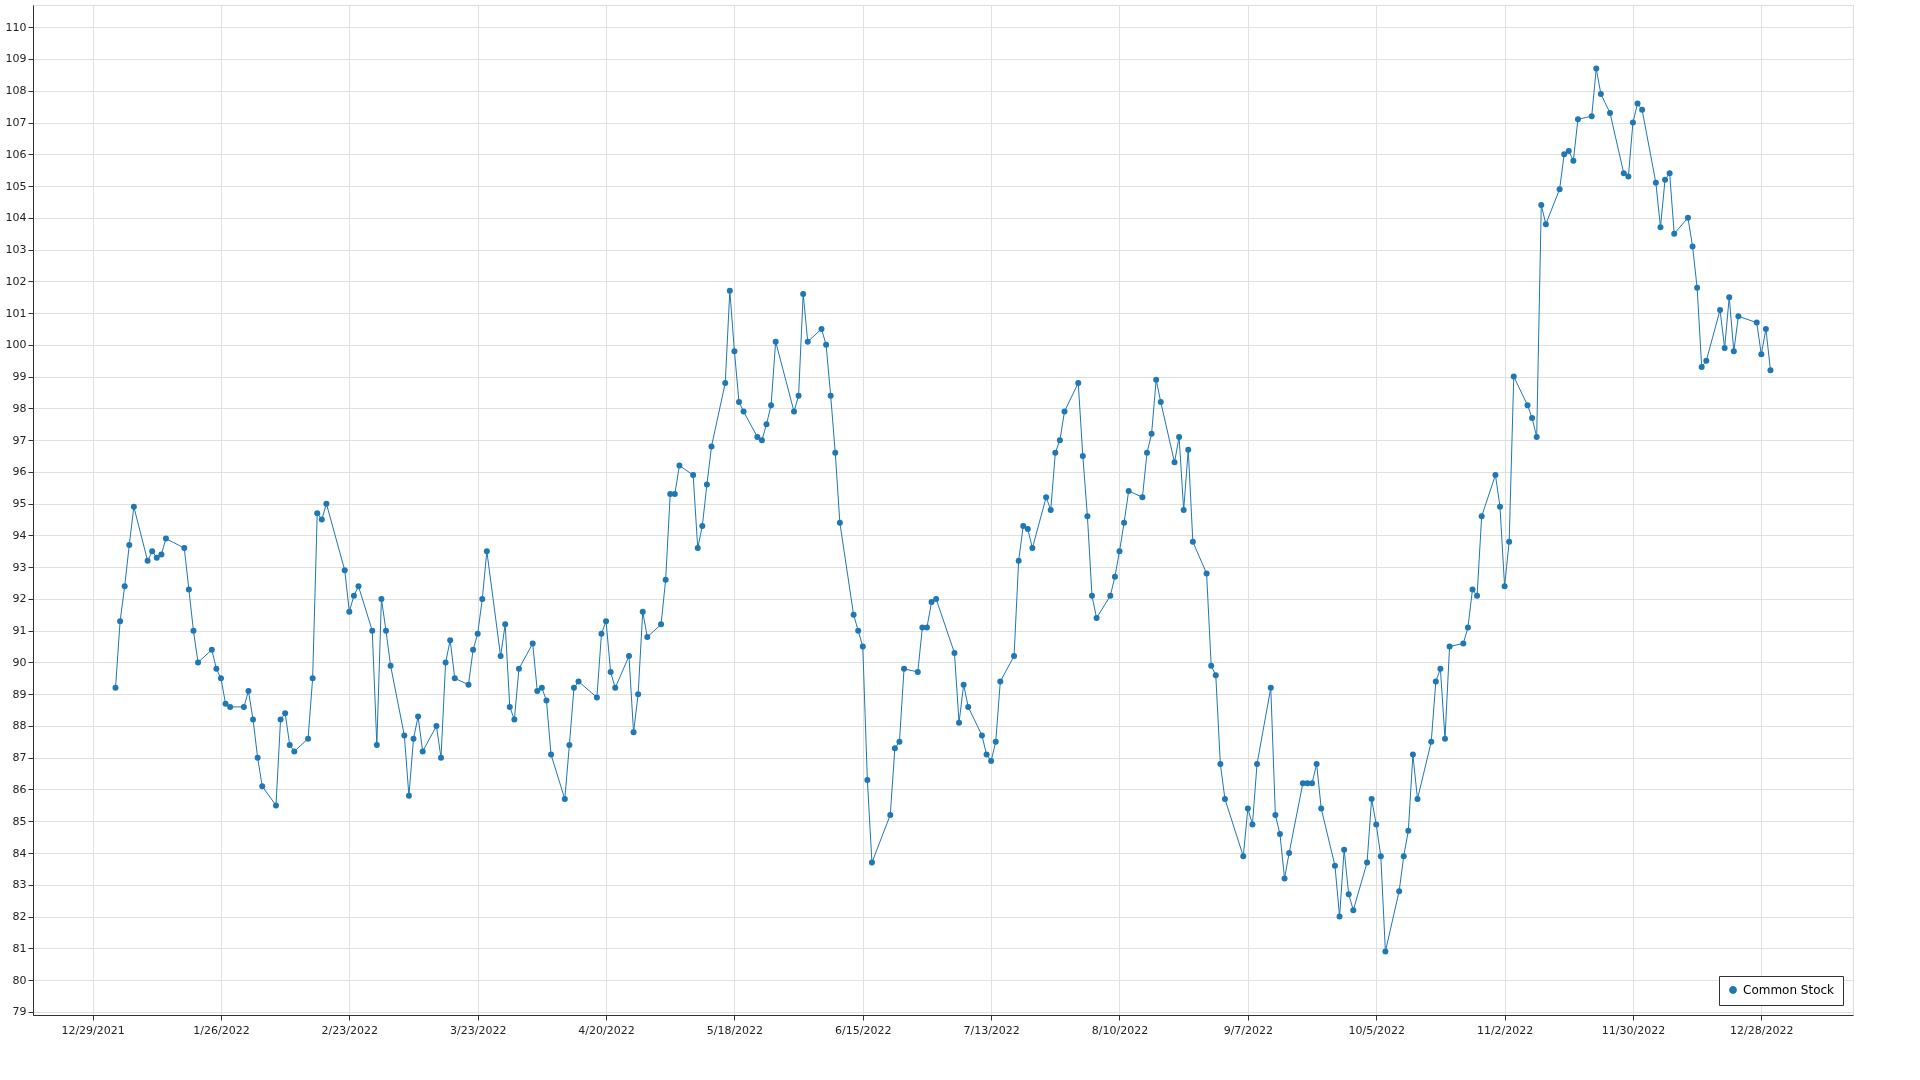  I want to click on y-tick-label: 84, so click(19, 853).